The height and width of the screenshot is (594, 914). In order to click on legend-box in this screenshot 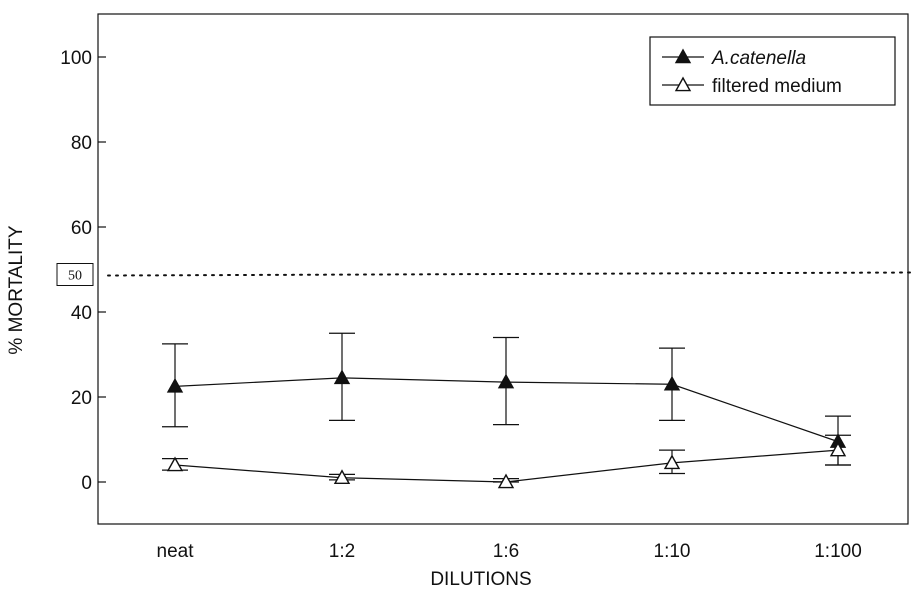, I will do `click(772, 71)`.